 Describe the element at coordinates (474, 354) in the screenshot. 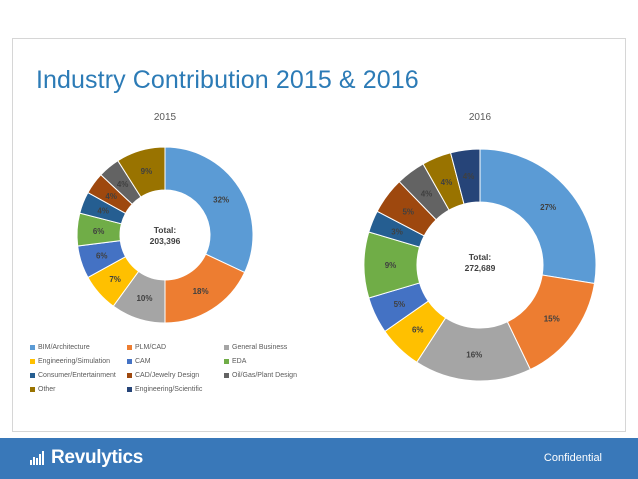

I see `data-label-2016-2: 16%` at that location.